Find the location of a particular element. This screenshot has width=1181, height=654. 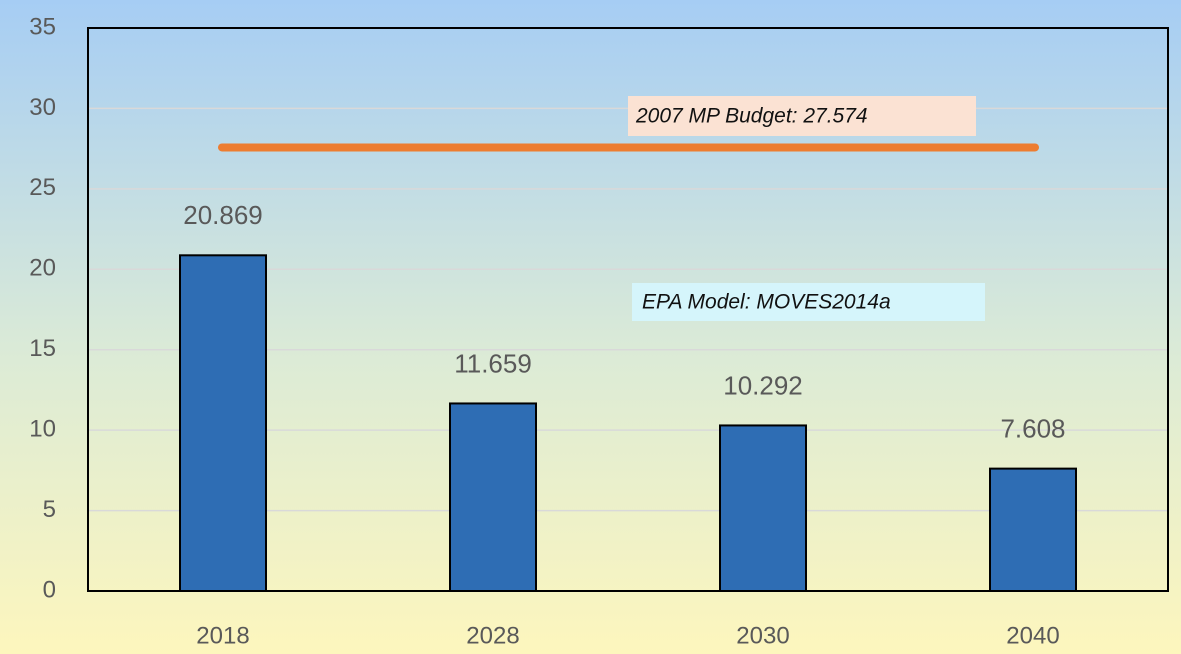

reference-label-box is located at coordinates (802, 116).